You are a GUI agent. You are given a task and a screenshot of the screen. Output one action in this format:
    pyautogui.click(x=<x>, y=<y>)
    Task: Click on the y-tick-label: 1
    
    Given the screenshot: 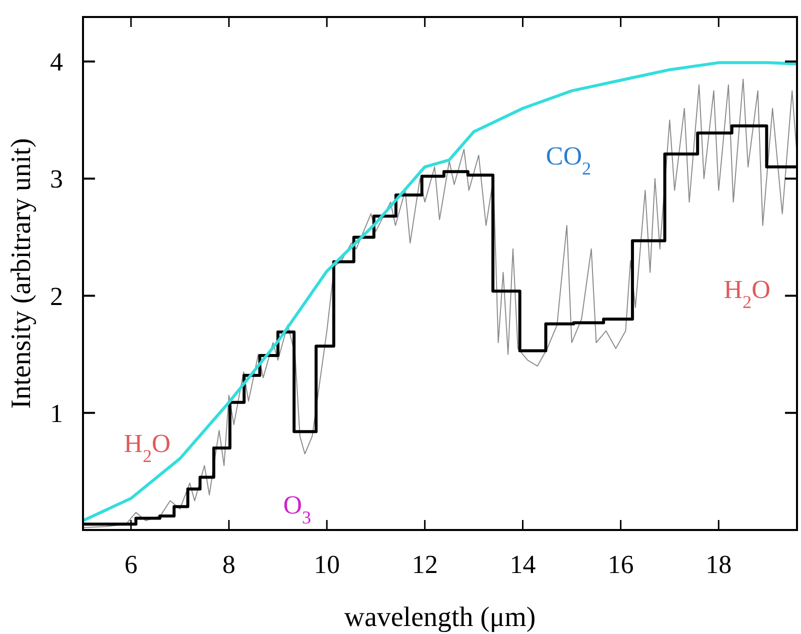 What is the action you would take?
    pyautogui.click(x=56, y=413)
    